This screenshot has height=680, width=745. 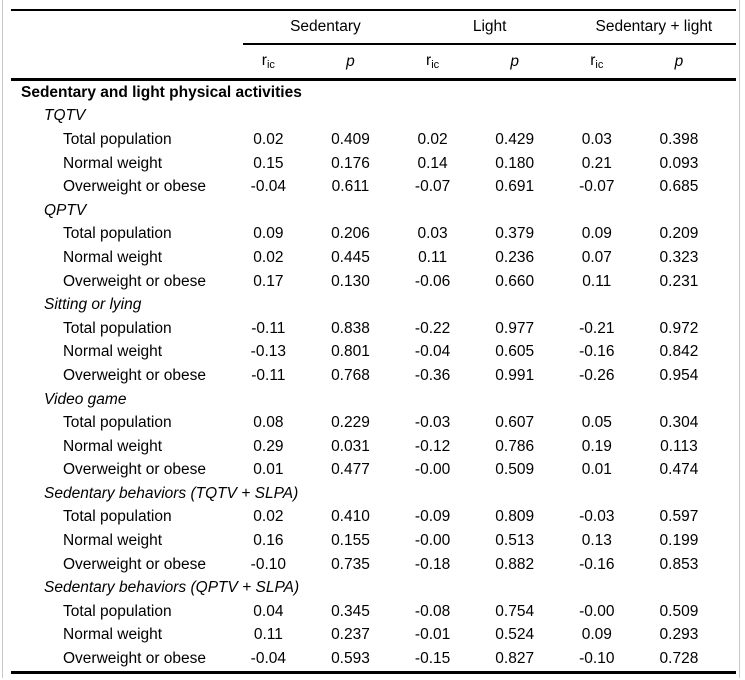 I want to click on cell-value: 0.593, so click(x=366, y=660).